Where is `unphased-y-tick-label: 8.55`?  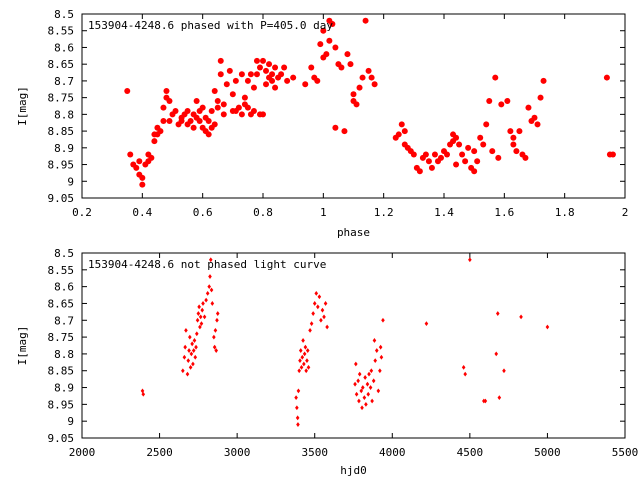
unphased-y-tick-label: 8.55 is located at coordinates (61, 270).